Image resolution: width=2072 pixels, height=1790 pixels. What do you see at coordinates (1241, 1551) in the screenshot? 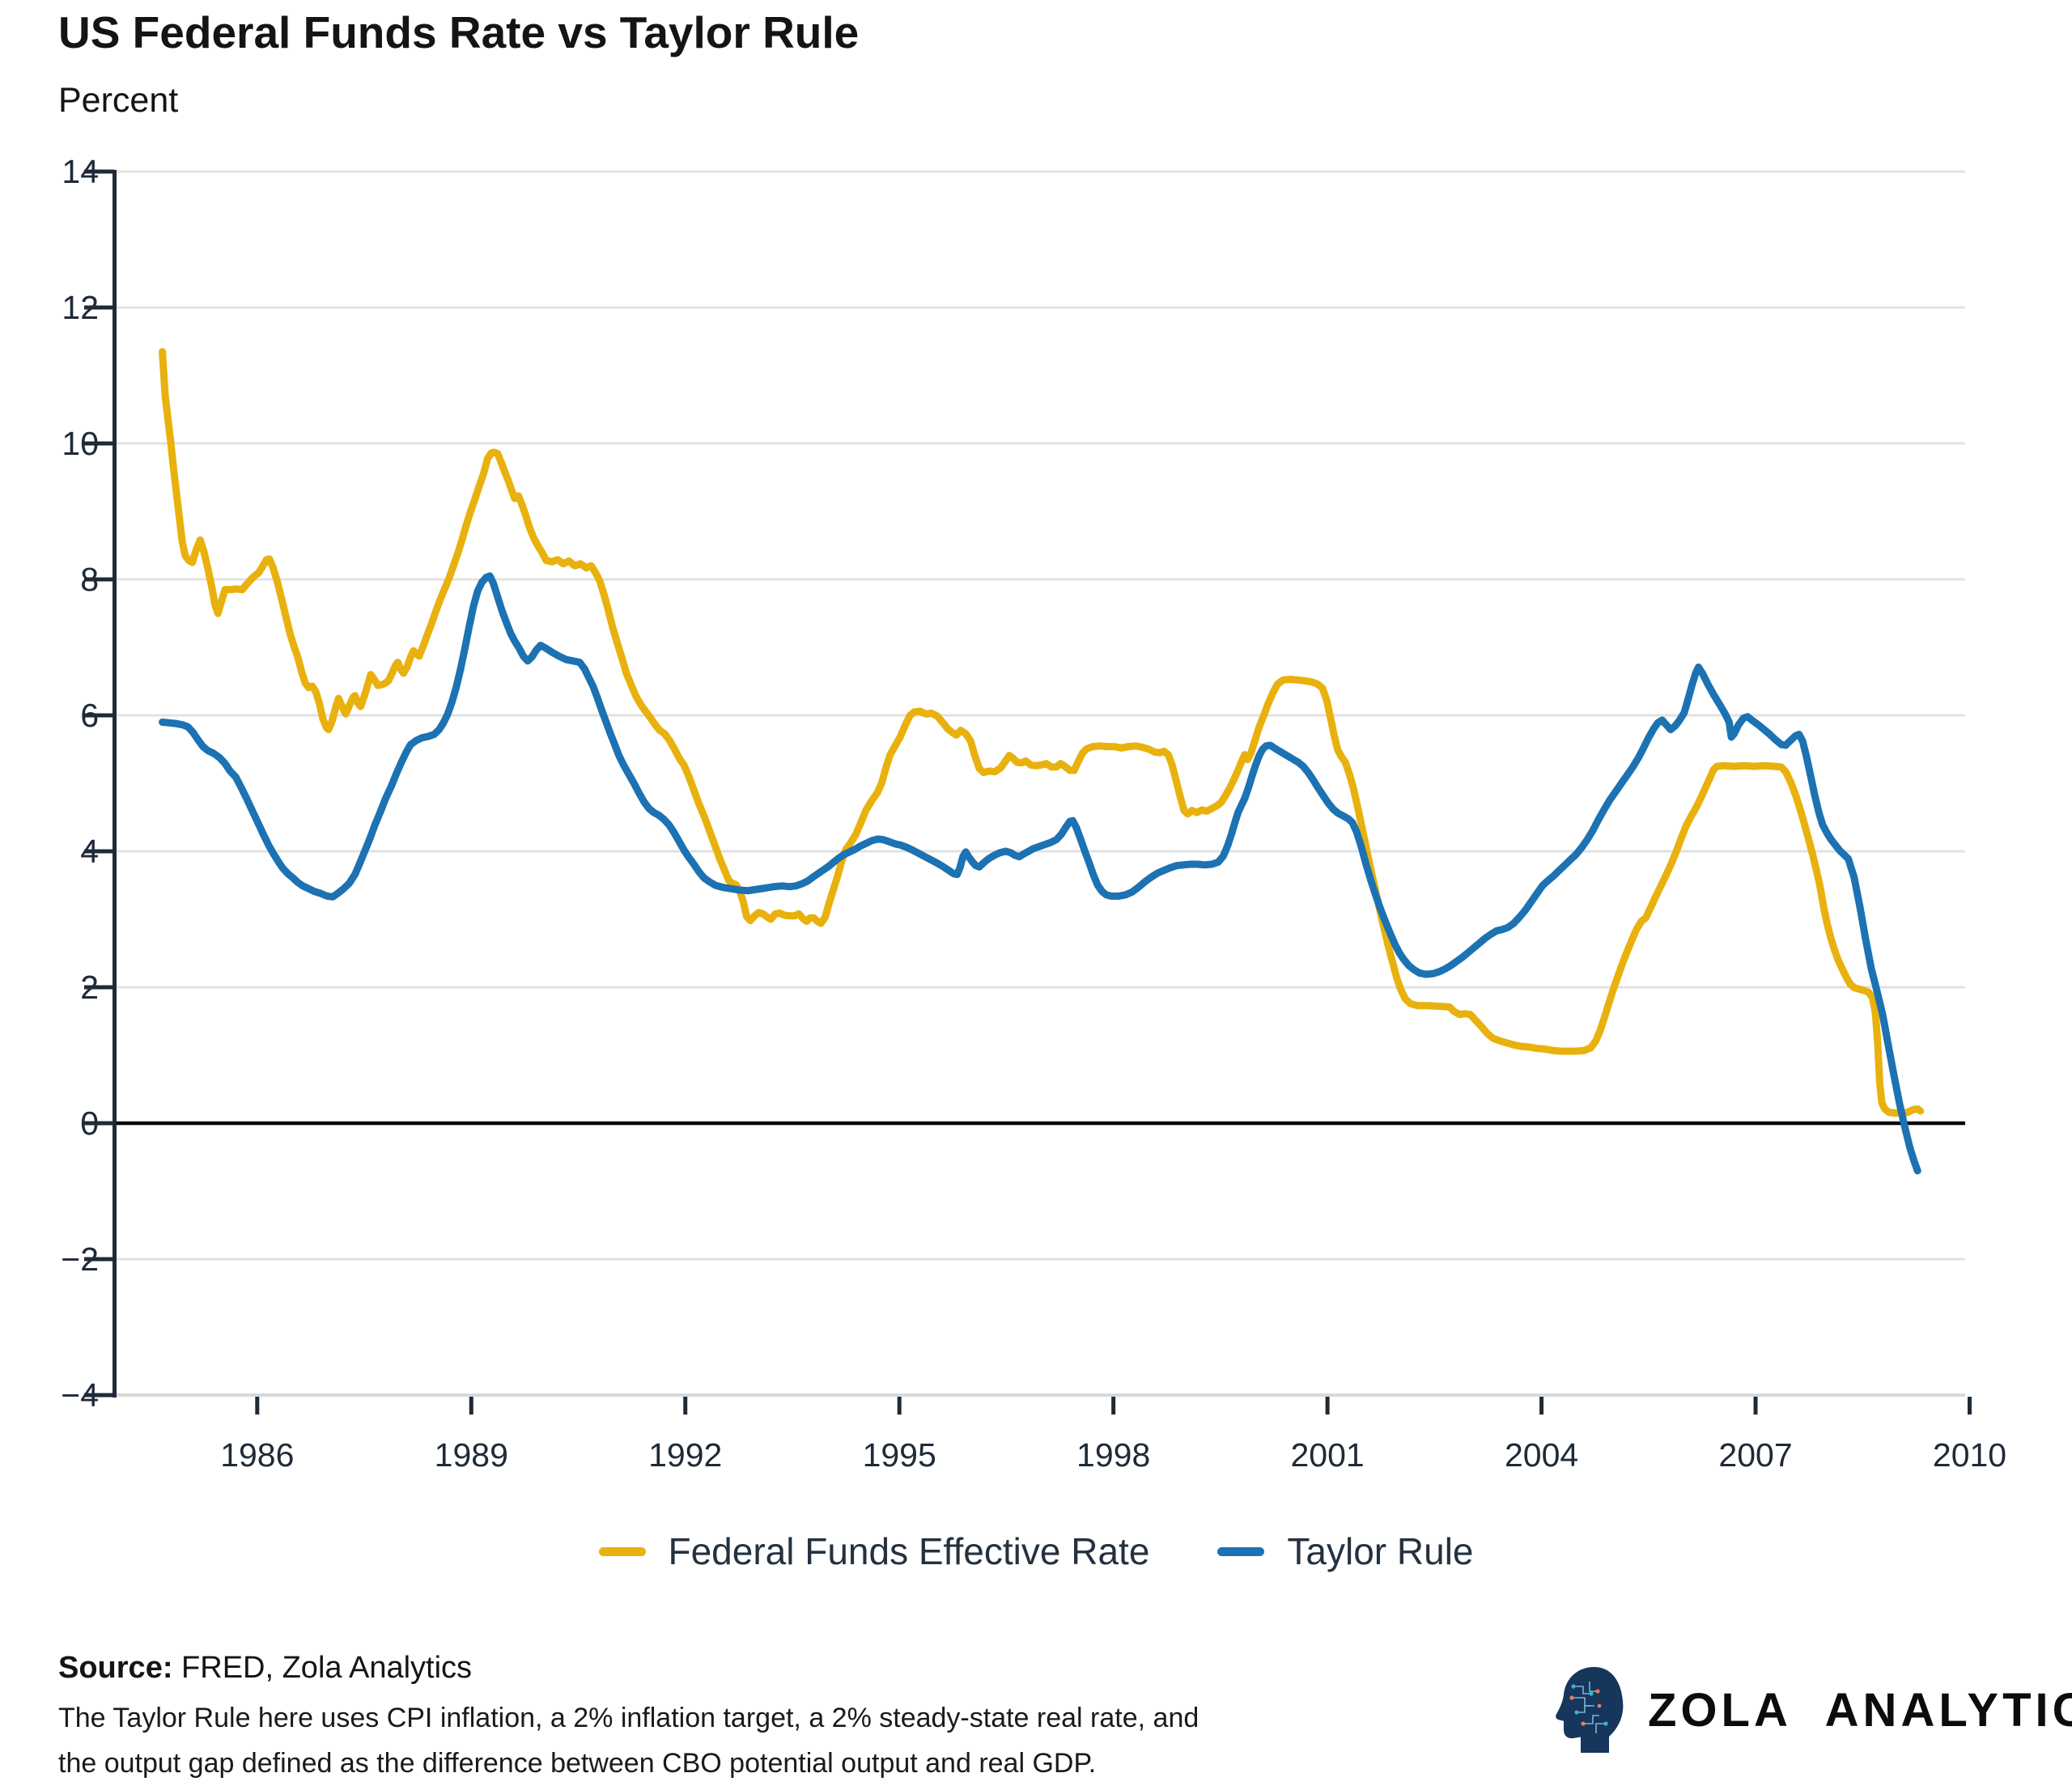
I see `taylor-rule-swatch-icon` at bounding box center [1241, 1551].